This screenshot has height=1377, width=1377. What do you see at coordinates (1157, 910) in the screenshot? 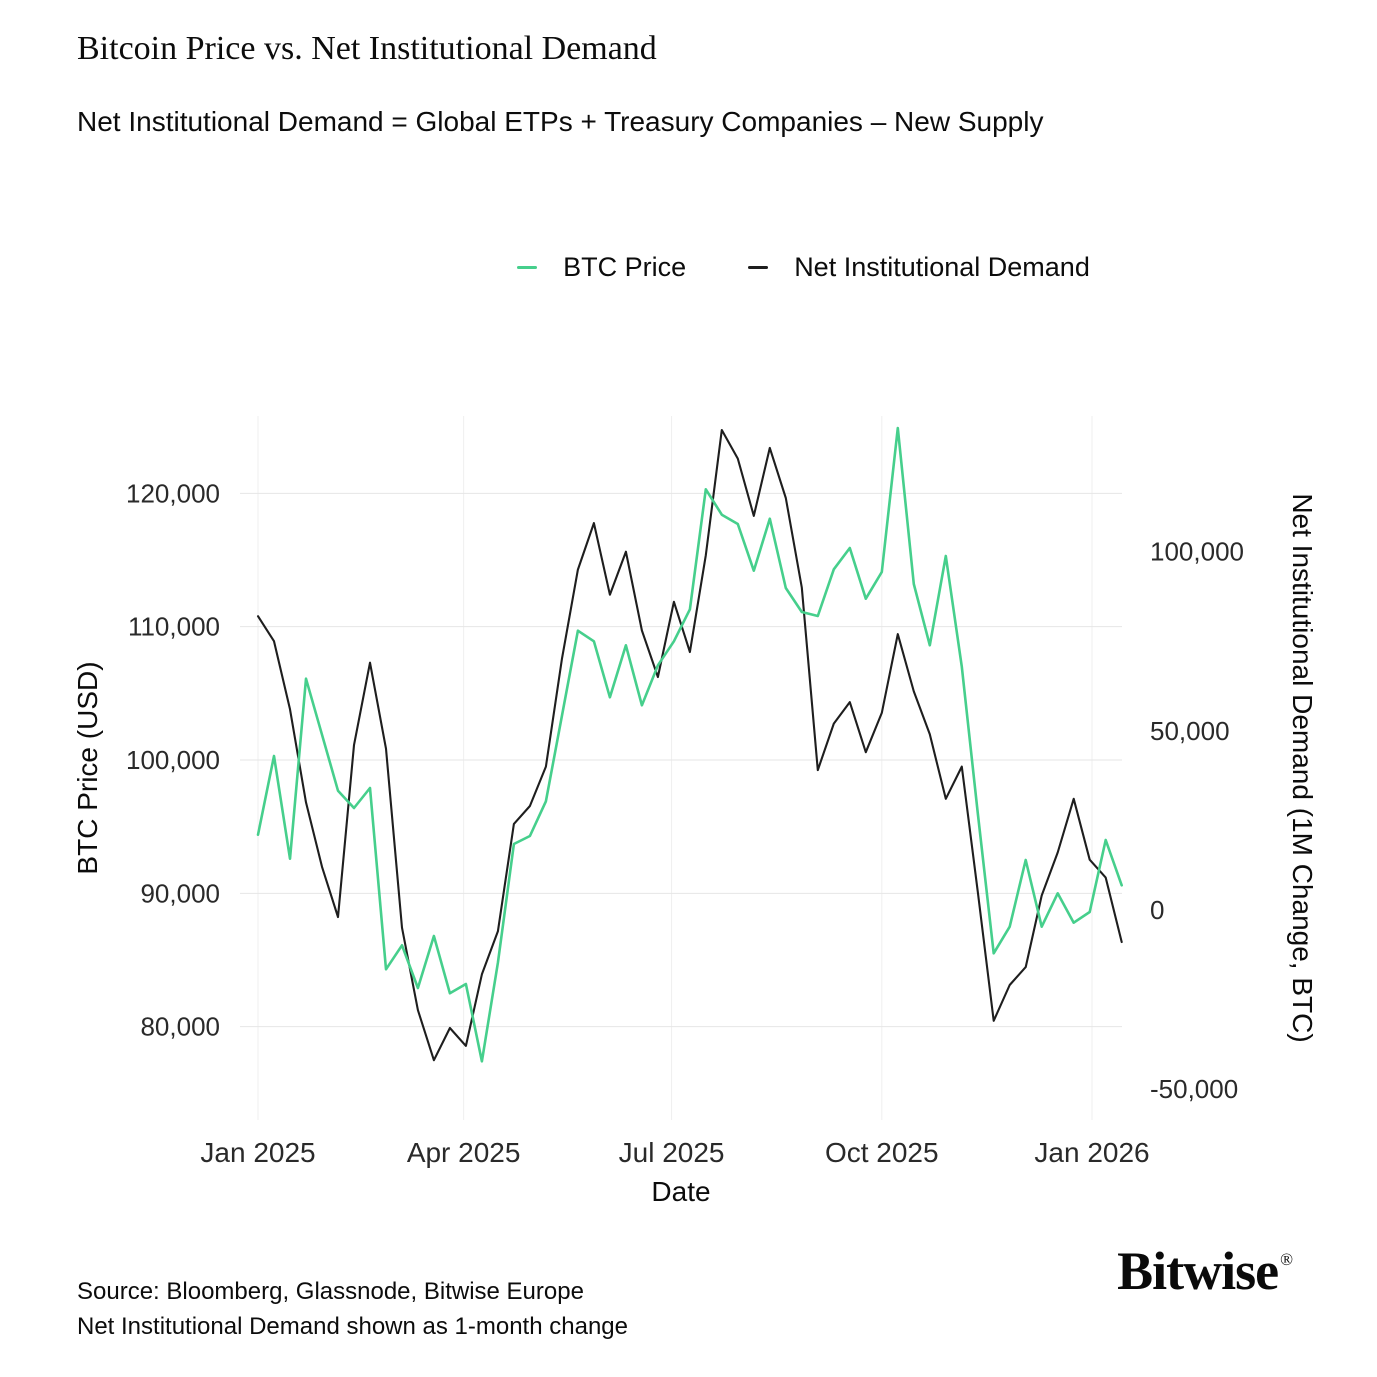
I see `right-axis-tick-label: 0` at bounding box center [1157, 910].